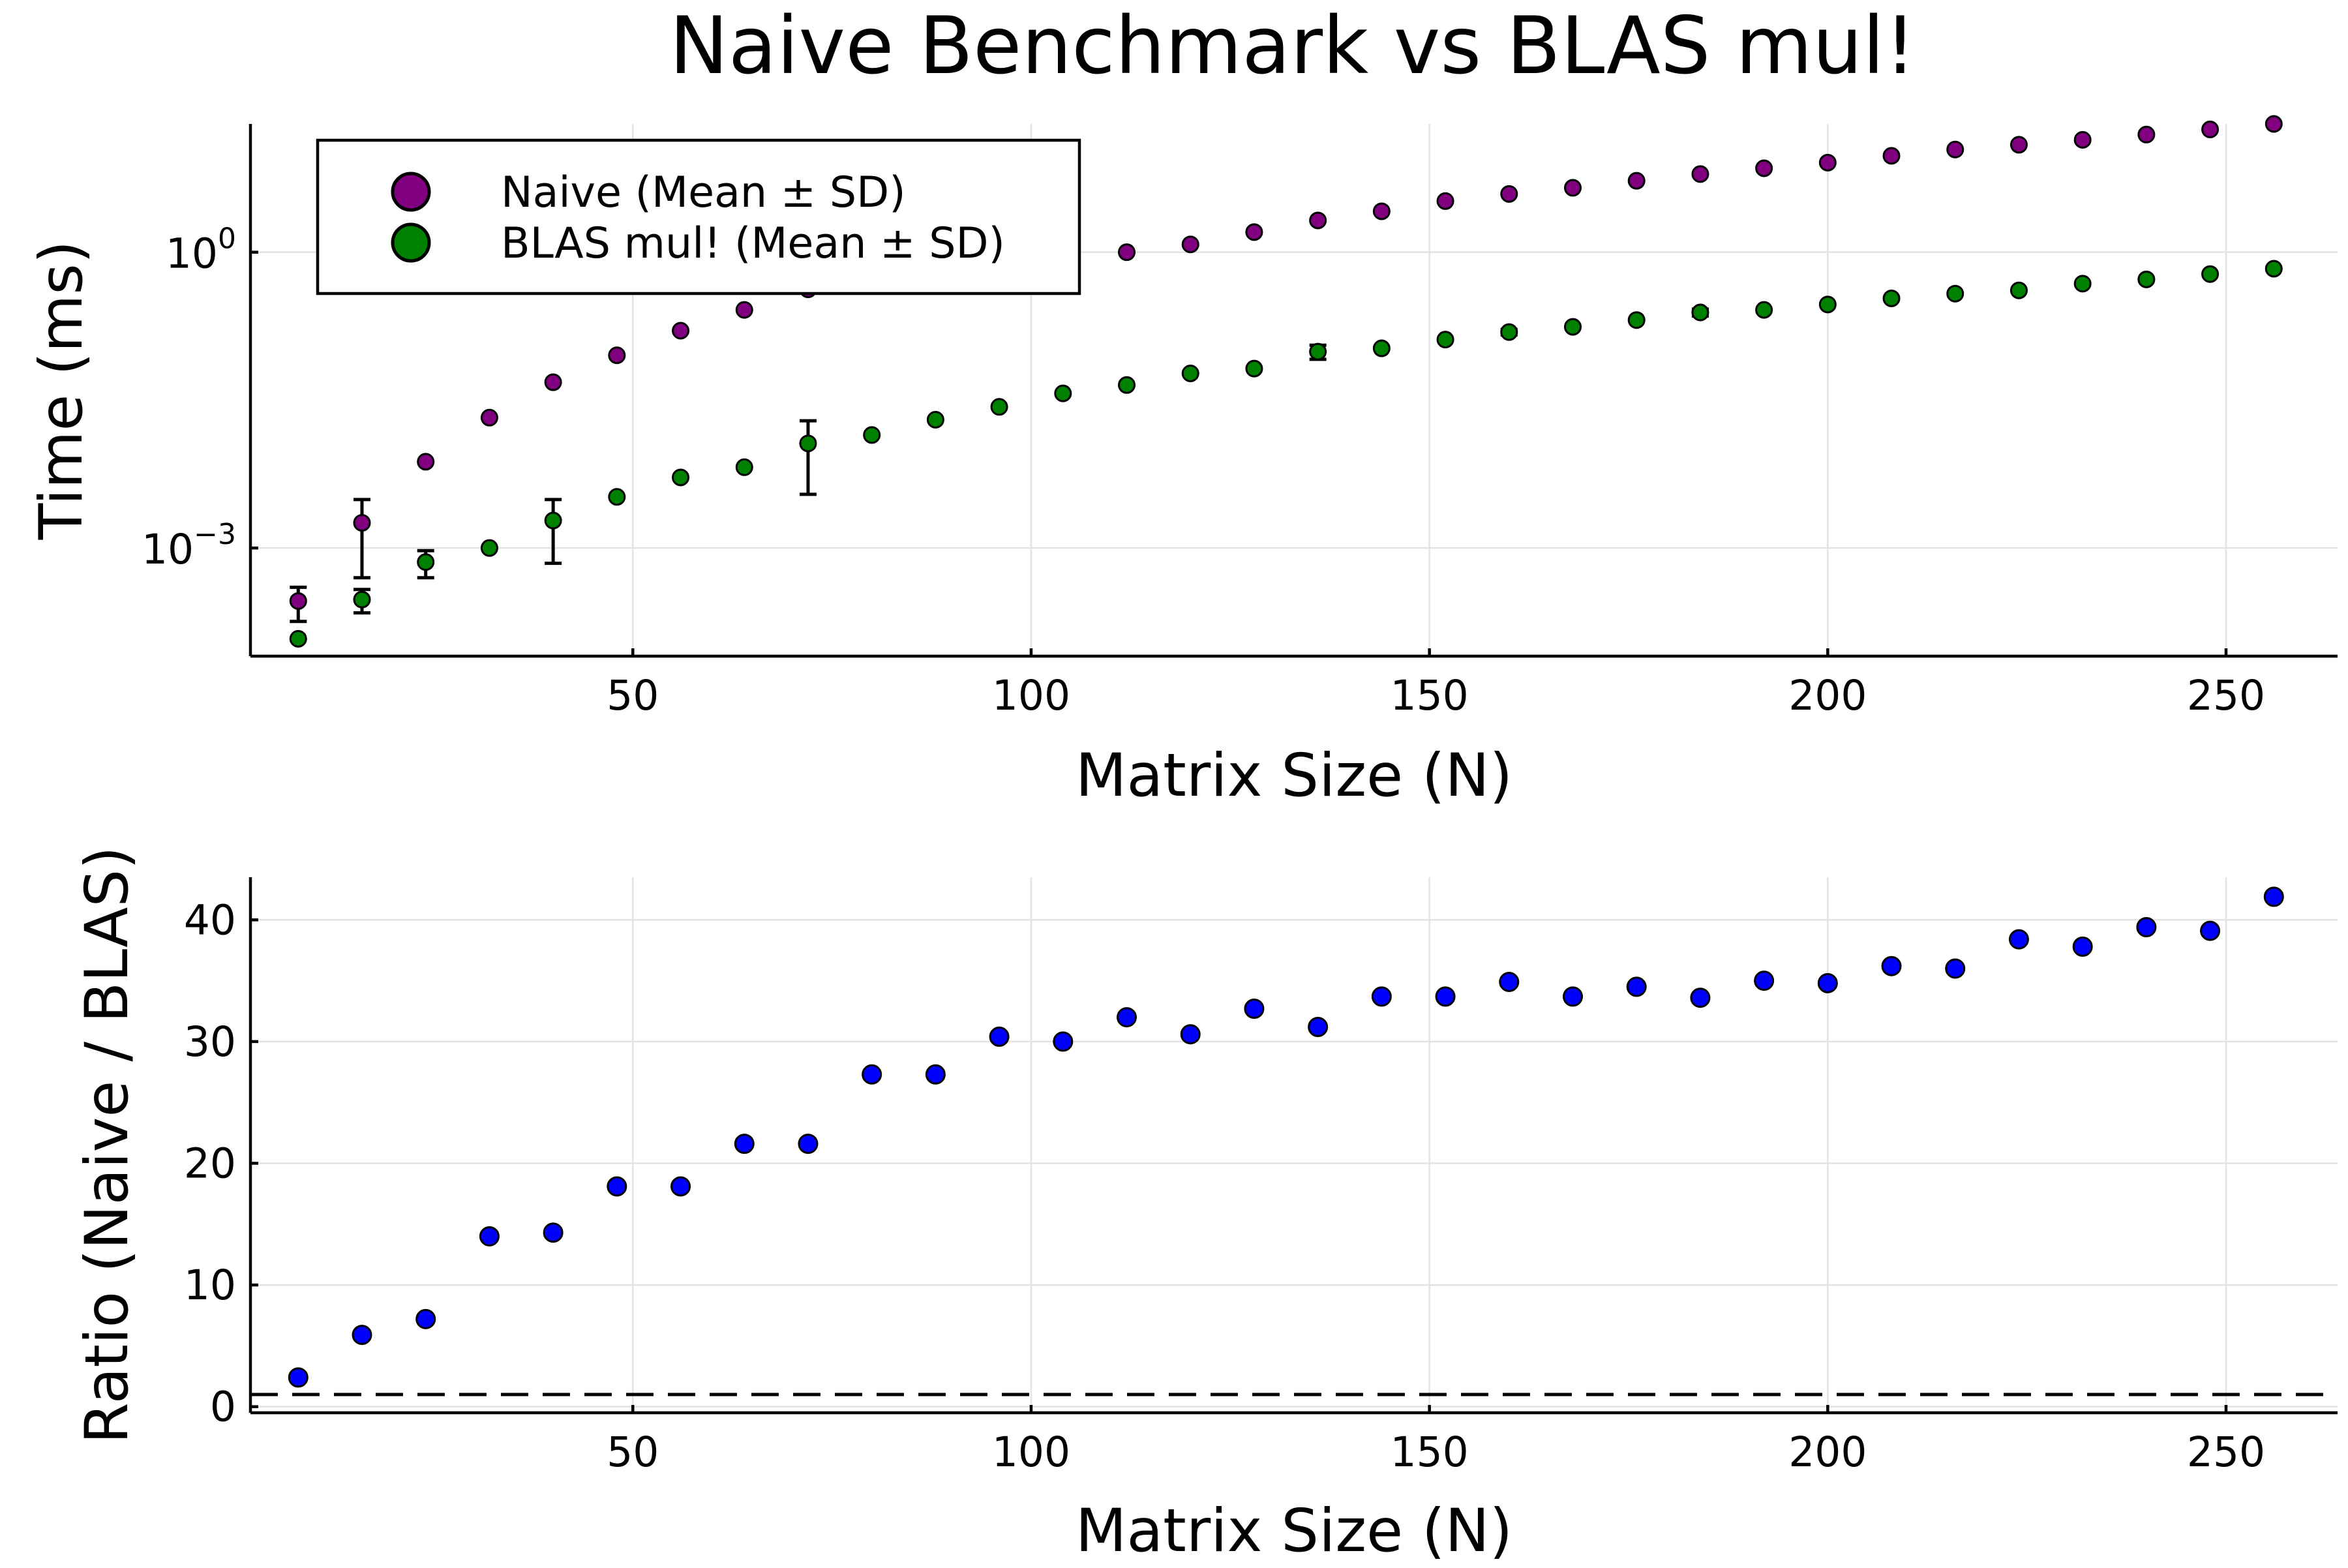 The height and width of the screenshot is (1568, 2348). Describe the element at coordinates (108, 1144) in the screenshot. I see `ratio-y-axis-label: Ratio (Naive / BLAS)` at that location.